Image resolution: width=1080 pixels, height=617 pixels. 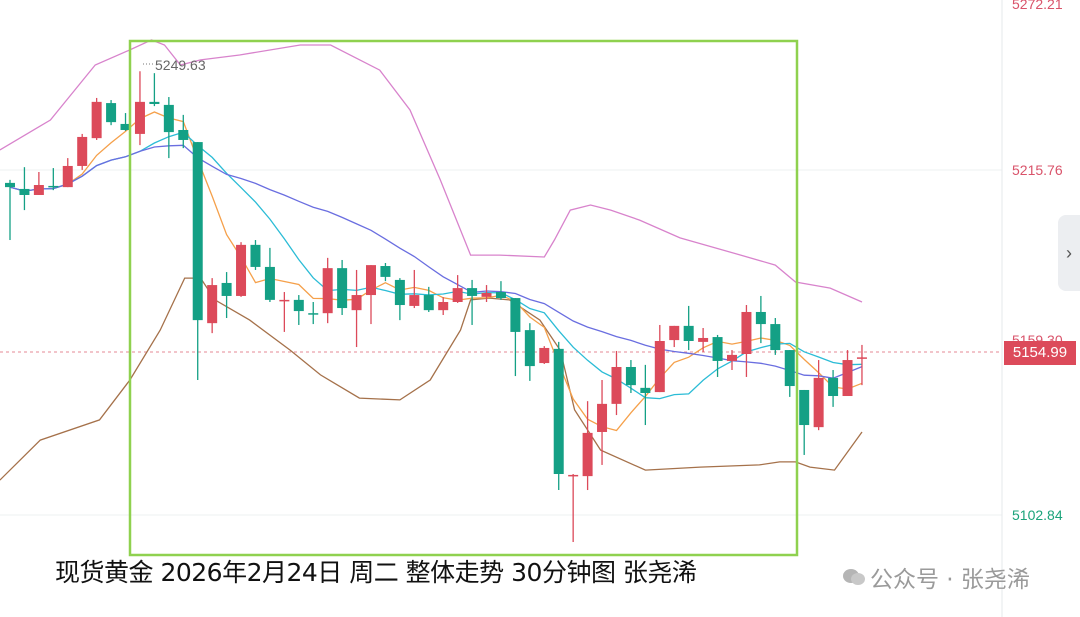 I want to click on y-tick-label: 5102.84, so click(x=1037, y=515).